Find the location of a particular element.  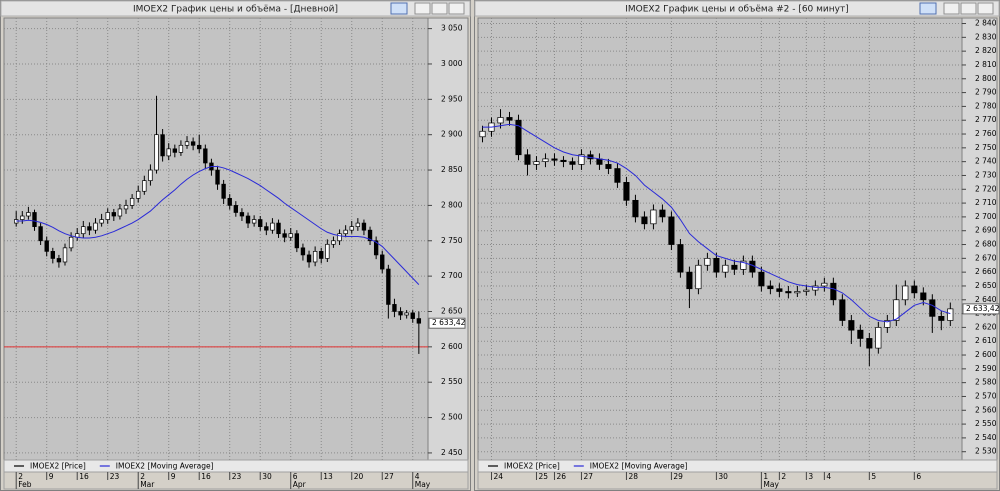

y-tick-label: 2 450 is located at coordinates (452, 452).